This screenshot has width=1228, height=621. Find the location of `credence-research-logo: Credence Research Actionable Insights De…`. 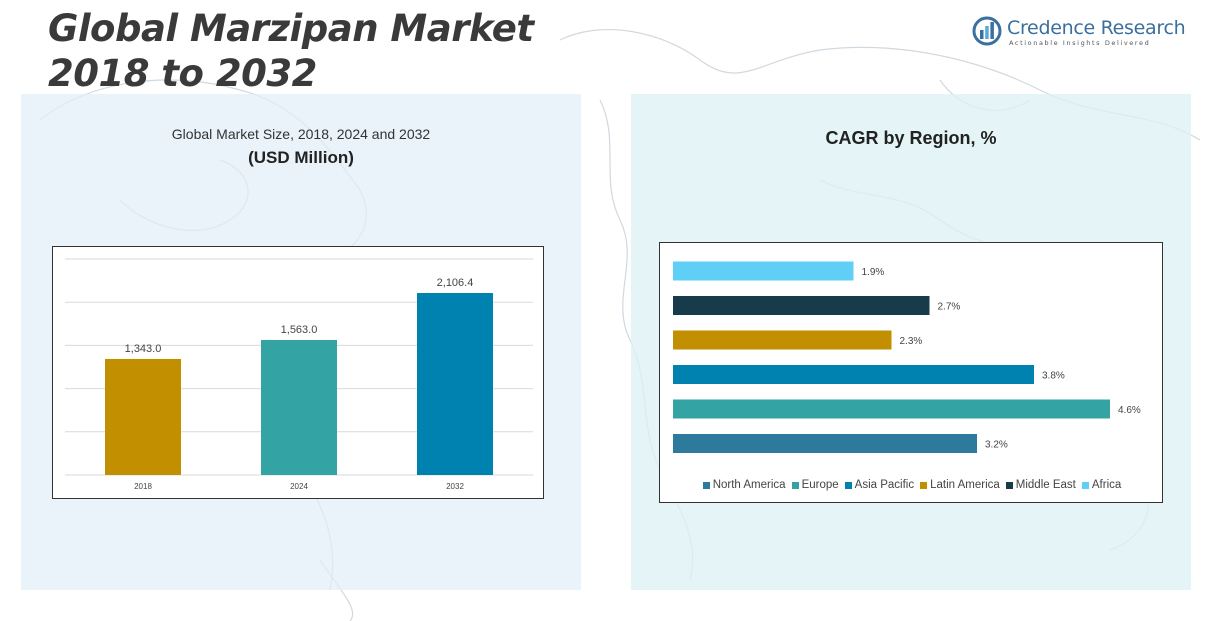

credence-research-logo: Credence Research Actionable Insights De… is located at coordinates (1079, 33).